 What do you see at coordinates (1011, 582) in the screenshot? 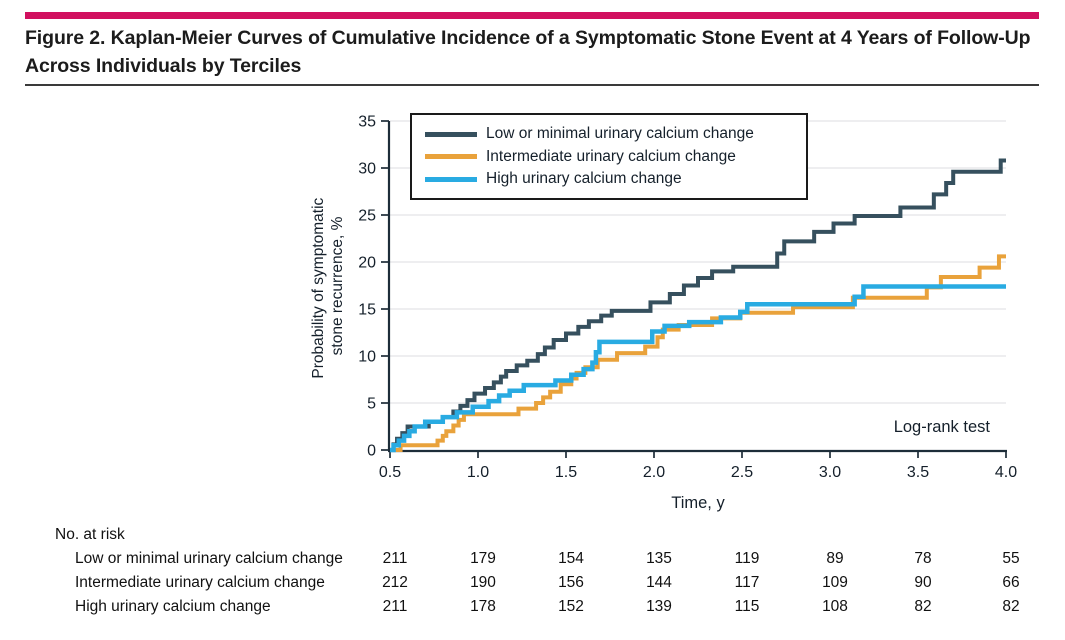
I see `risk-count: 66` at bounding box center [1011, 582].